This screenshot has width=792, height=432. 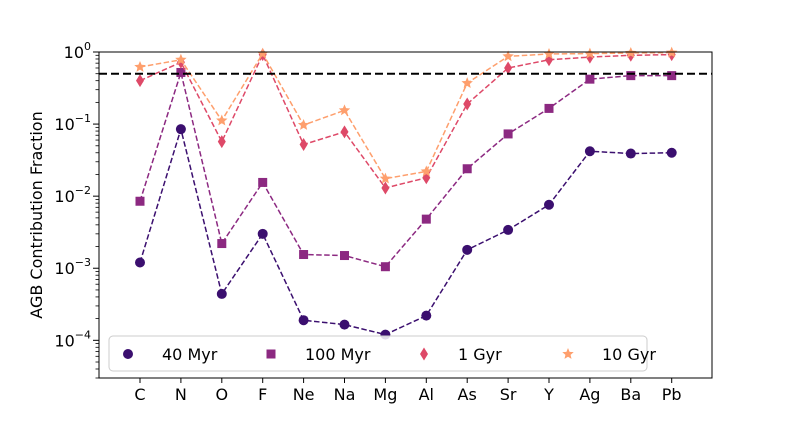 What do you see at coordinates (508, 68) in the screenshot?
I see `data-point-1-gyr-sr` at bounding box center [508, 68].